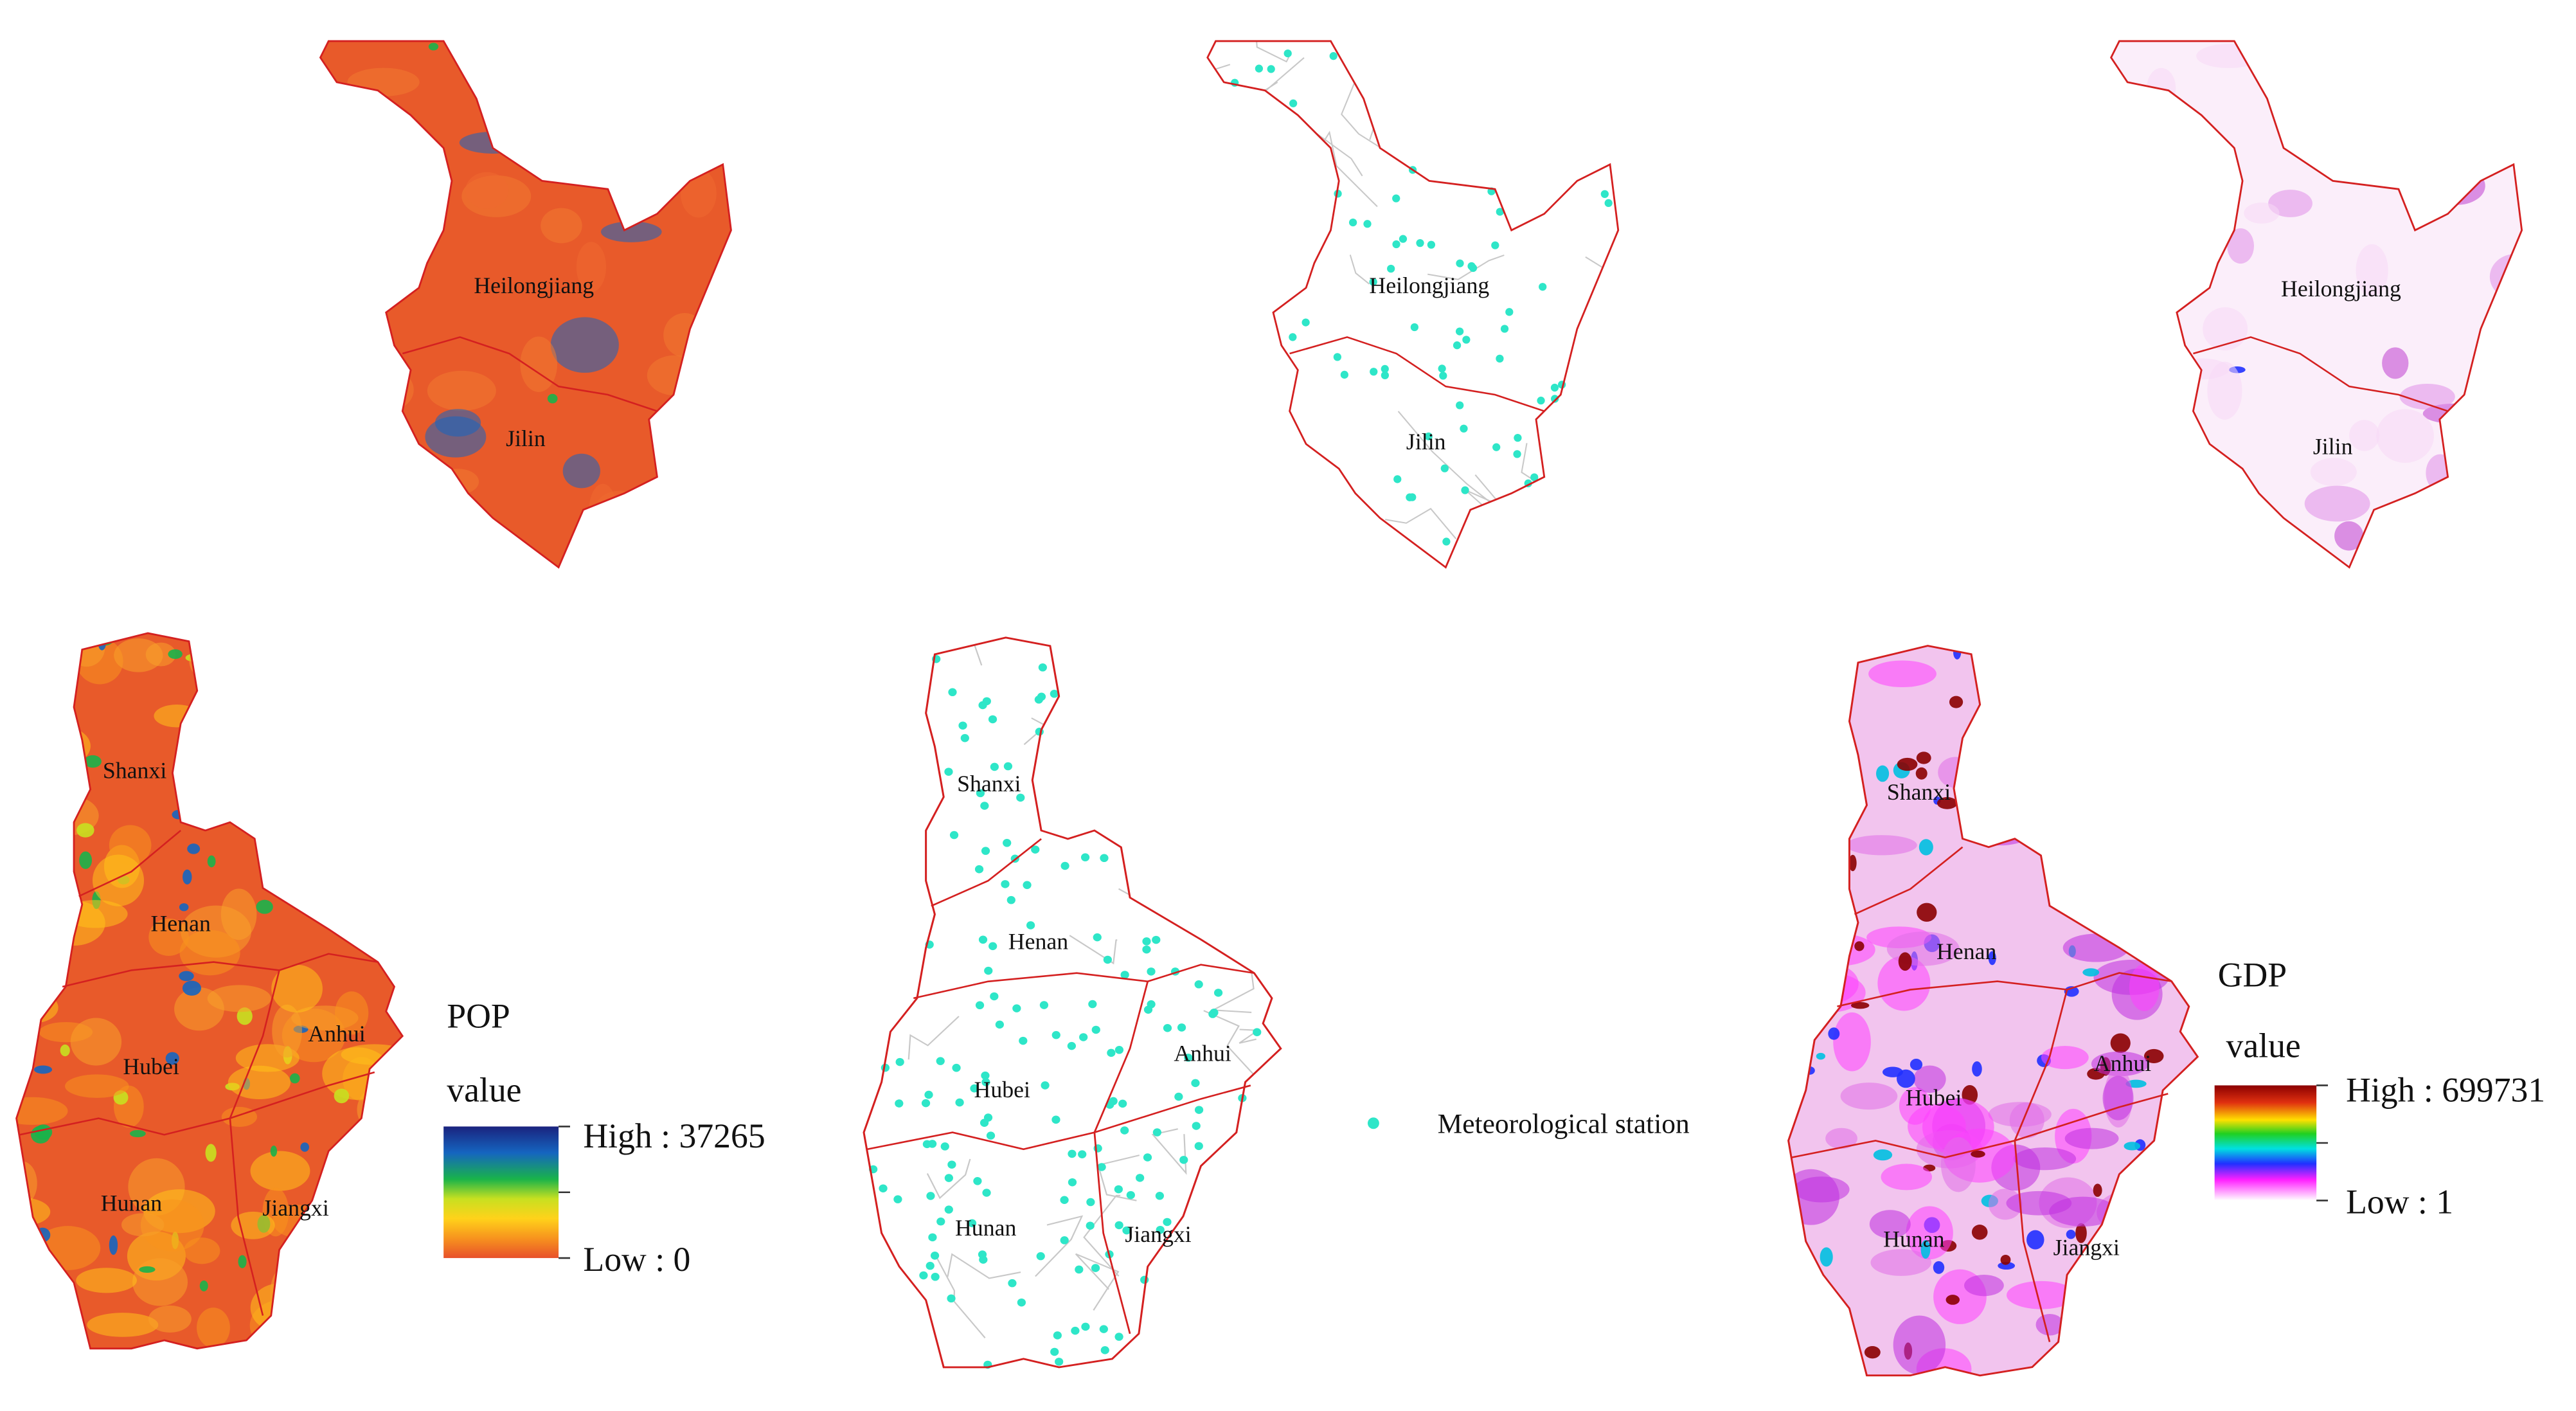 This screenshot has height=1411, width=2576. Describe the element at coordinates (478, 1015) in the screenshot. I see `legend-title: POP` at that location.